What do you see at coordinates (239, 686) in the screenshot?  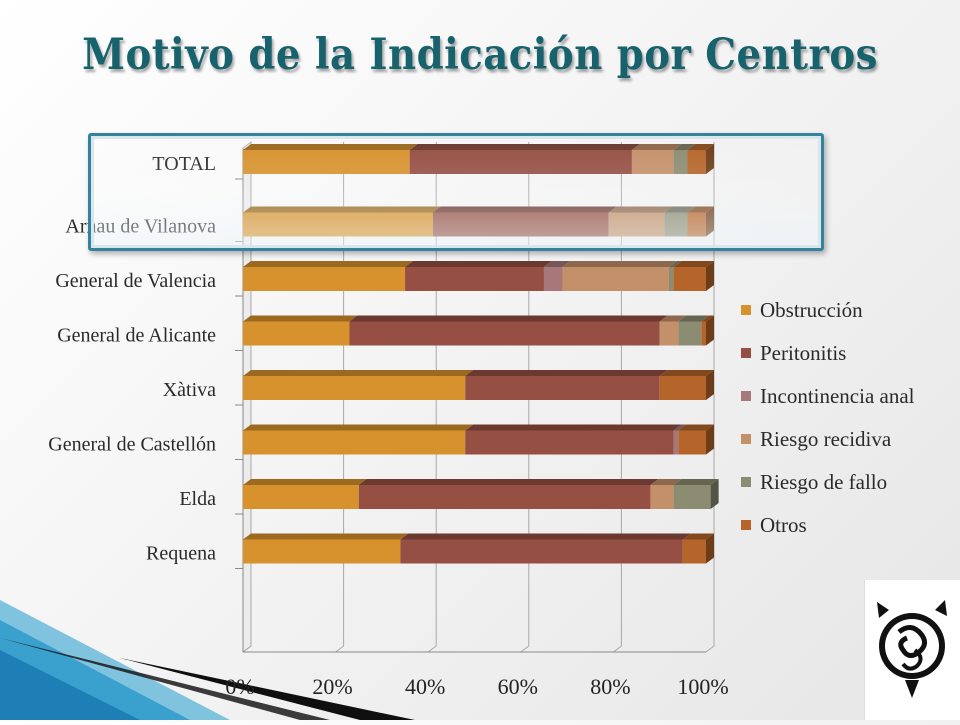 I see `x-tick-label: 0%` at bounding box center [239, 686].